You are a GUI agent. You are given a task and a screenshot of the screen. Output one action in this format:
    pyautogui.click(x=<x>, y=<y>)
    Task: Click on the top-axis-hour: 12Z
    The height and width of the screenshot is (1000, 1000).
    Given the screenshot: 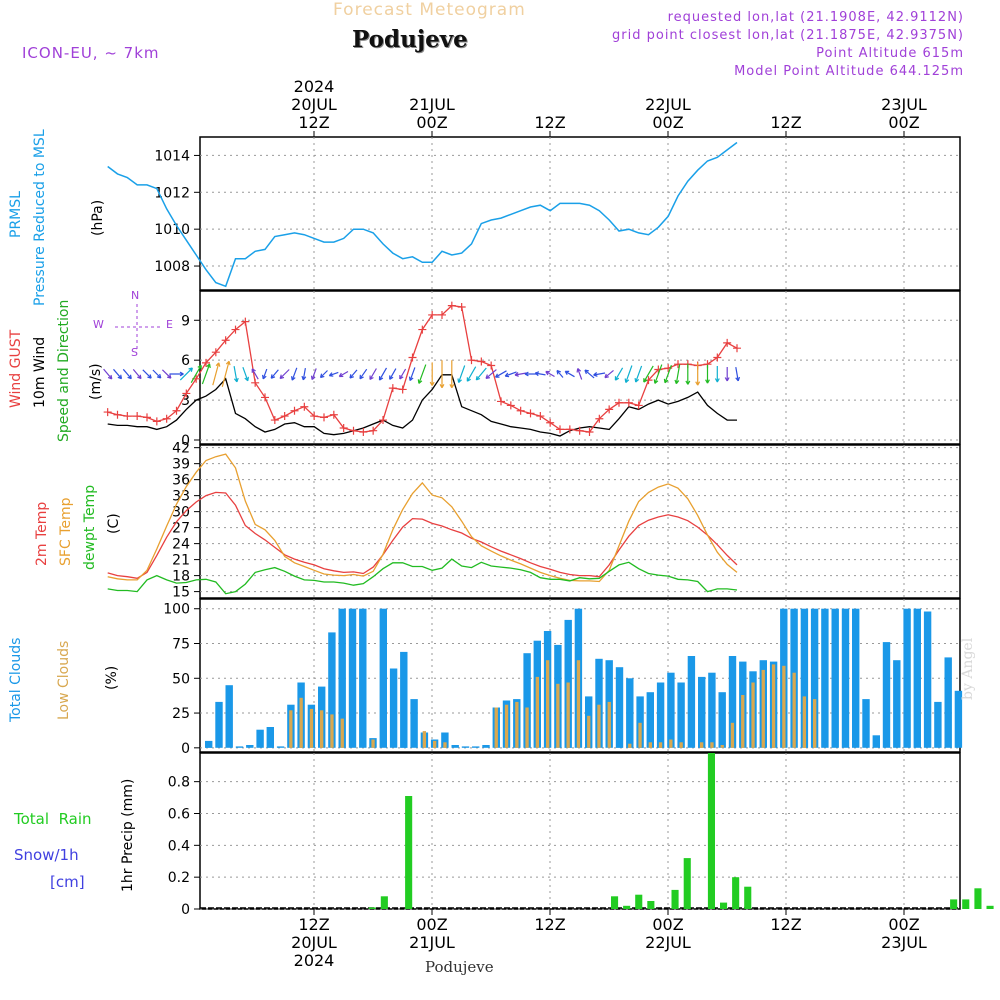 What is the action you would take?
    pyautogui.click(x=785, y=122)
    